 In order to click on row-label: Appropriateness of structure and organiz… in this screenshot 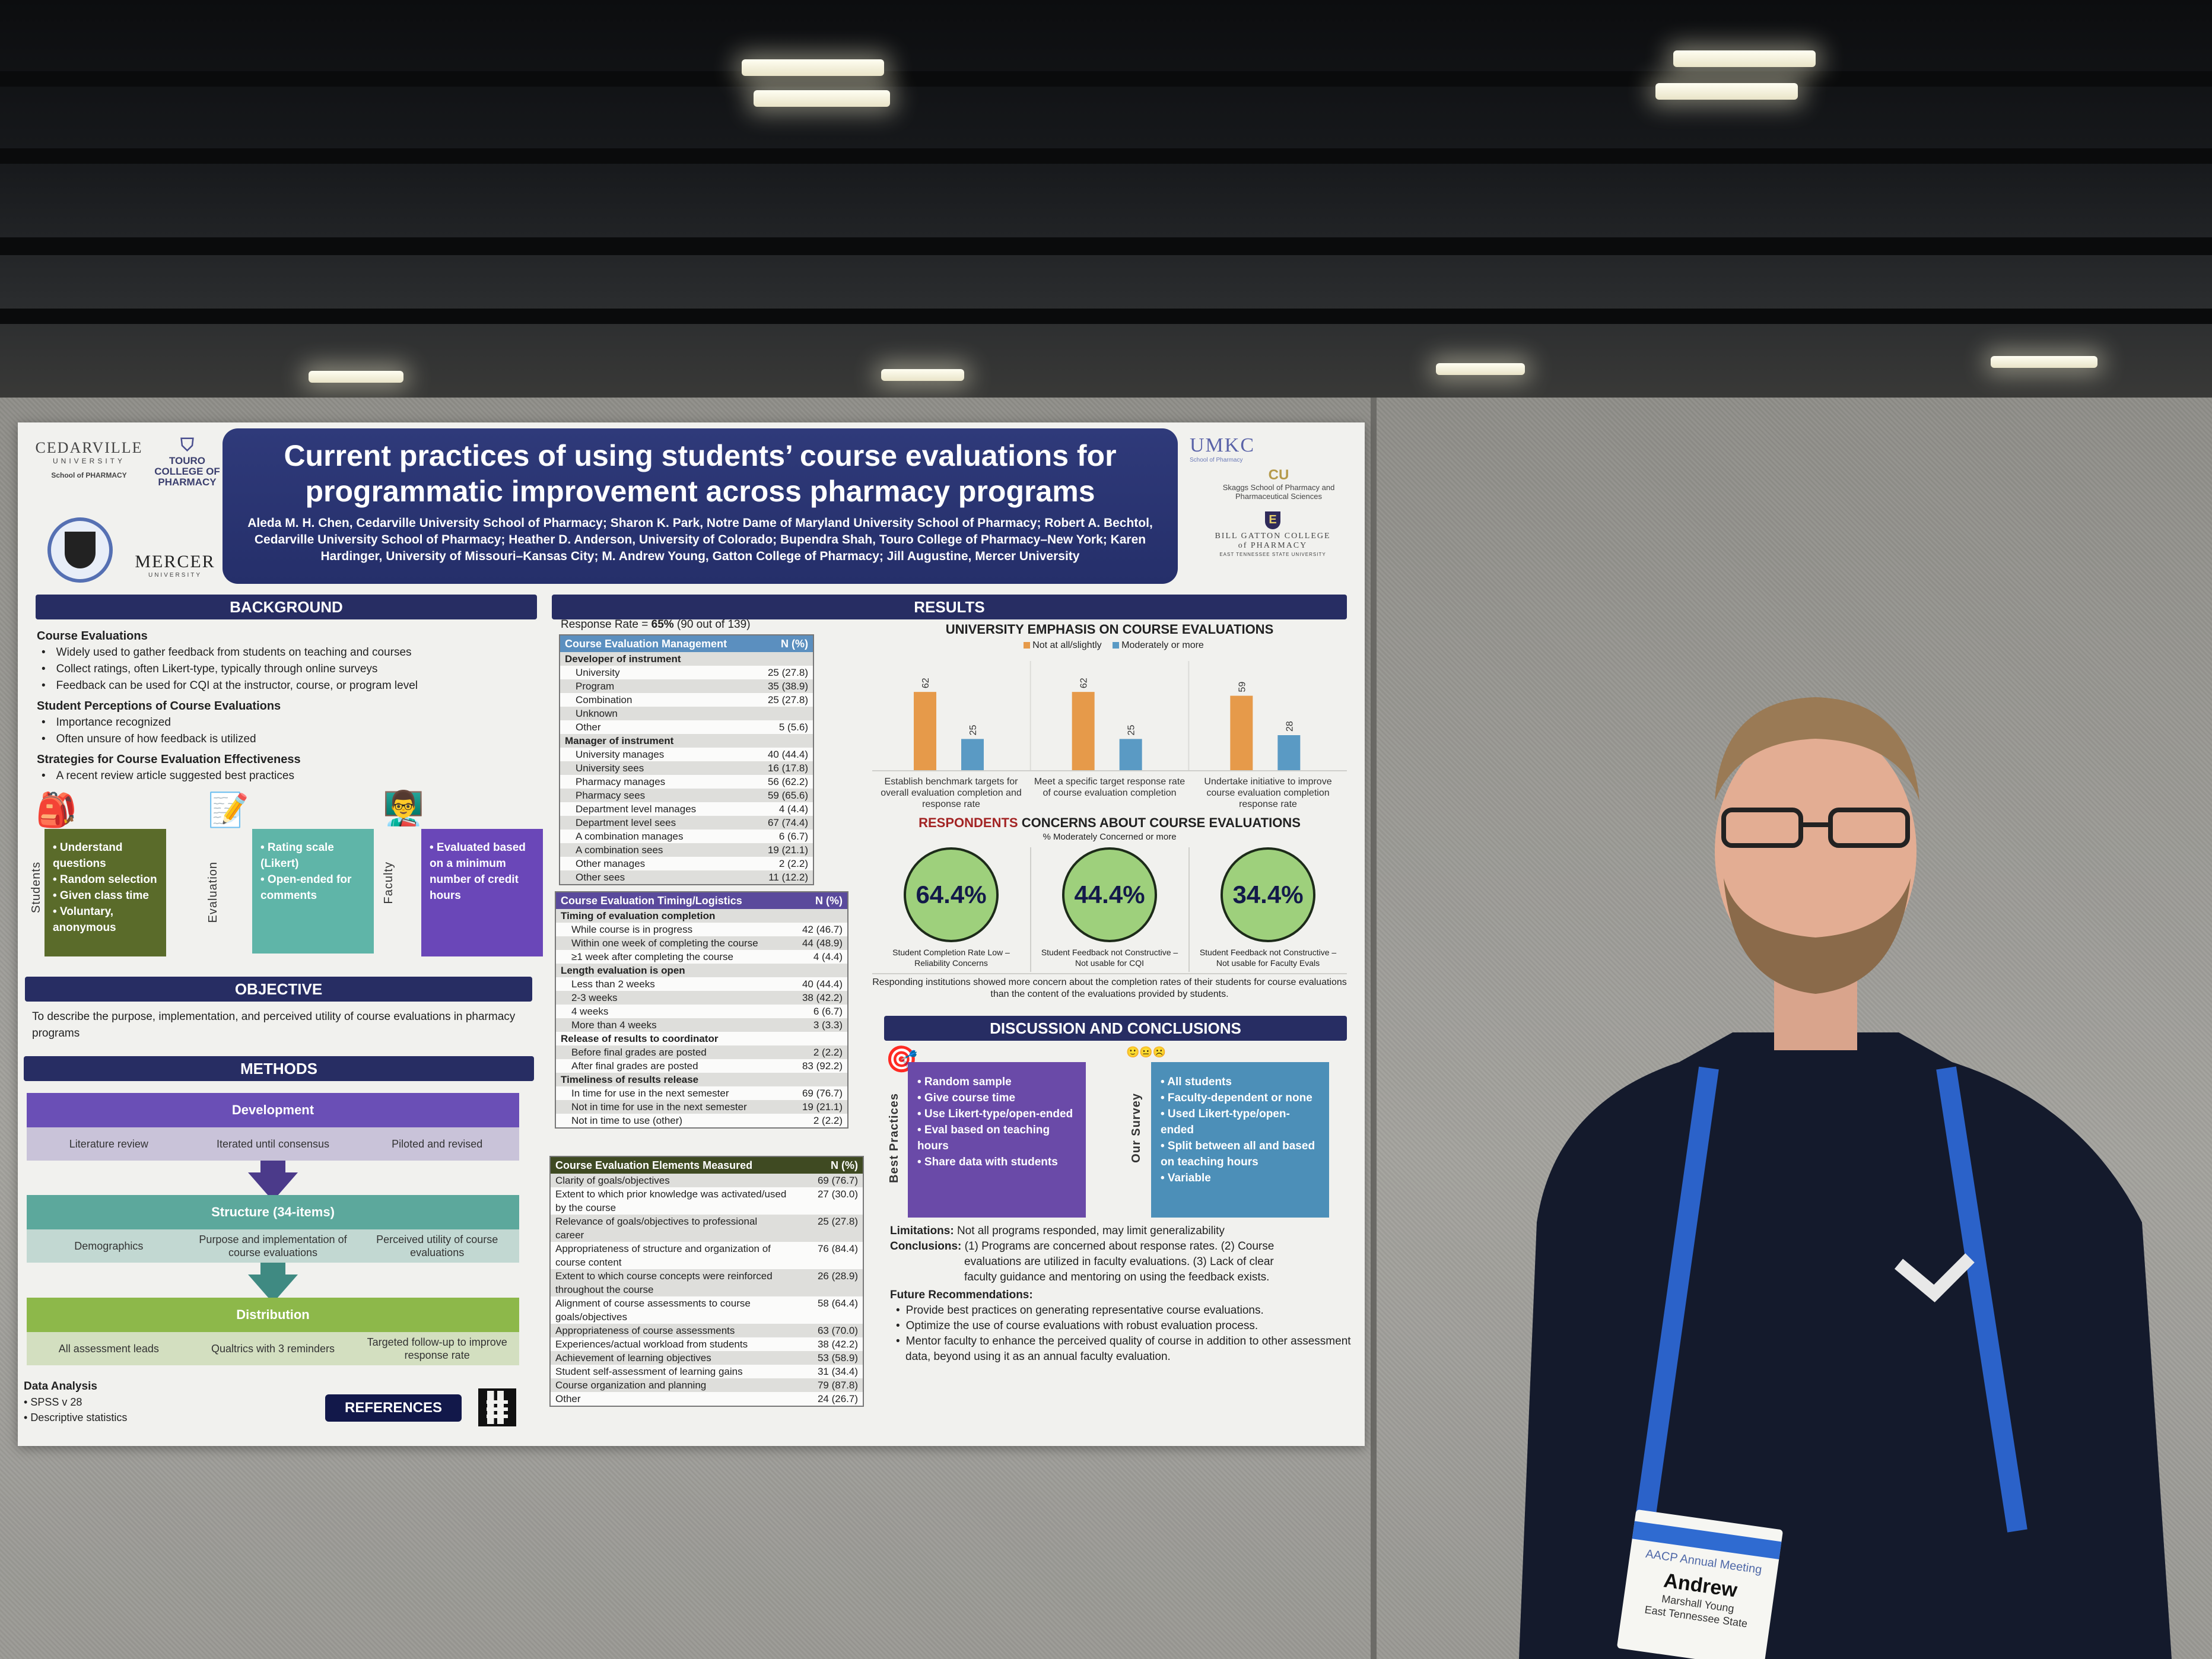, I will do `click(663, 1256)`.